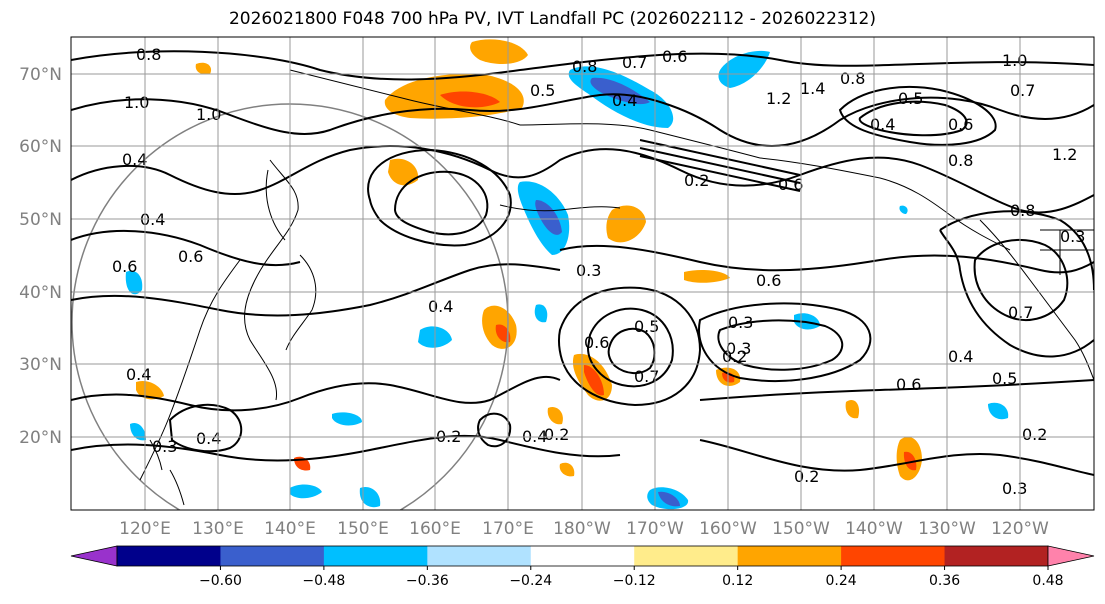  What do you see at coordinates (145, 529) in the screenshot?
I see `lon-label: 120°E` at bounding box center [145, 529].